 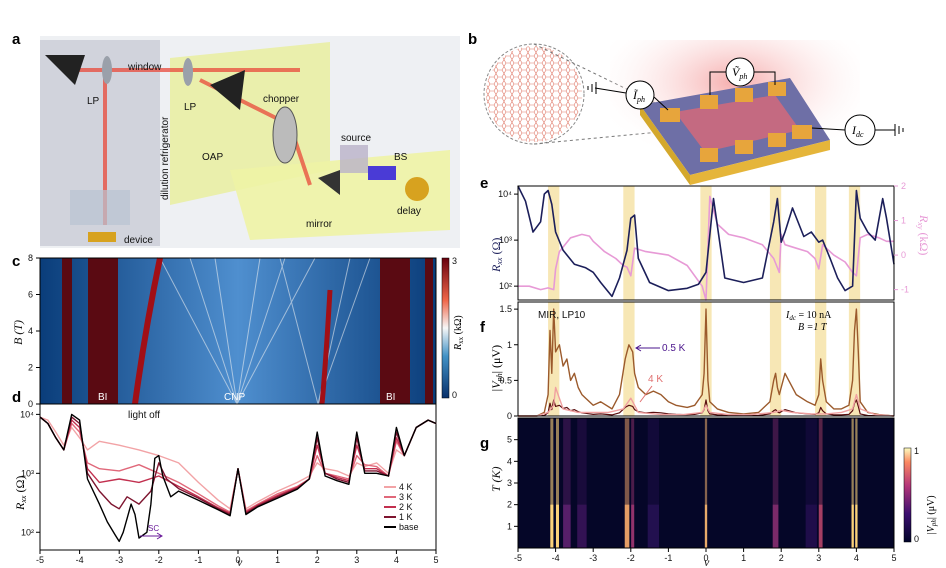 I want to click on d-xtick-label: 4, so click(x=396, y=560).